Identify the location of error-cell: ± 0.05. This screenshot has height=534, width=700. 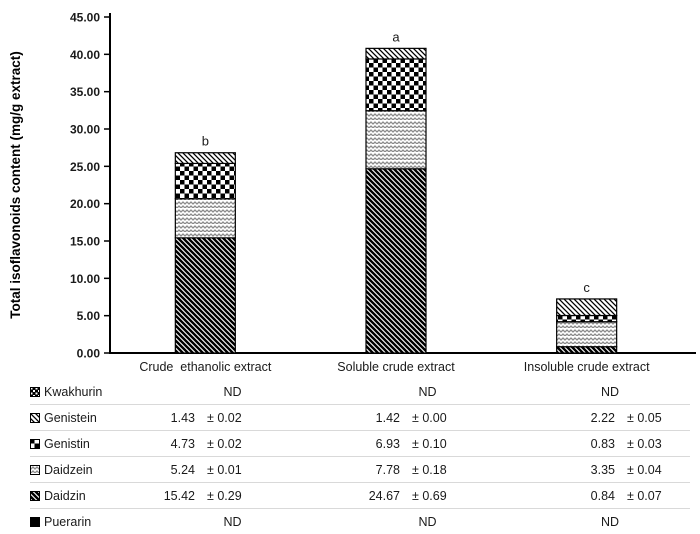
(644, 417).